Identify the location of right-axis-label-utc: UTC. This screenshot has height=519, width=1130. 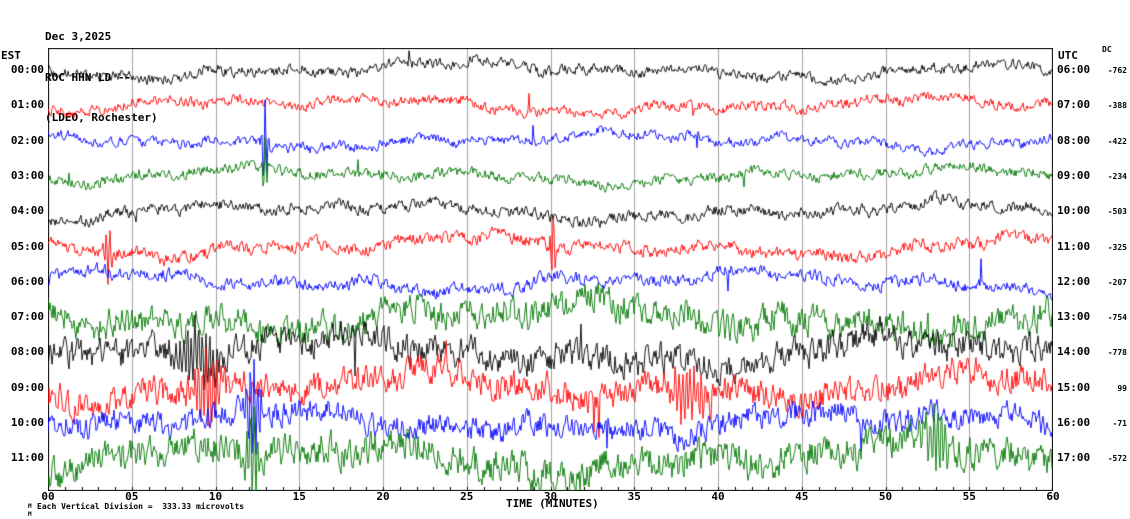
(1068, 55).